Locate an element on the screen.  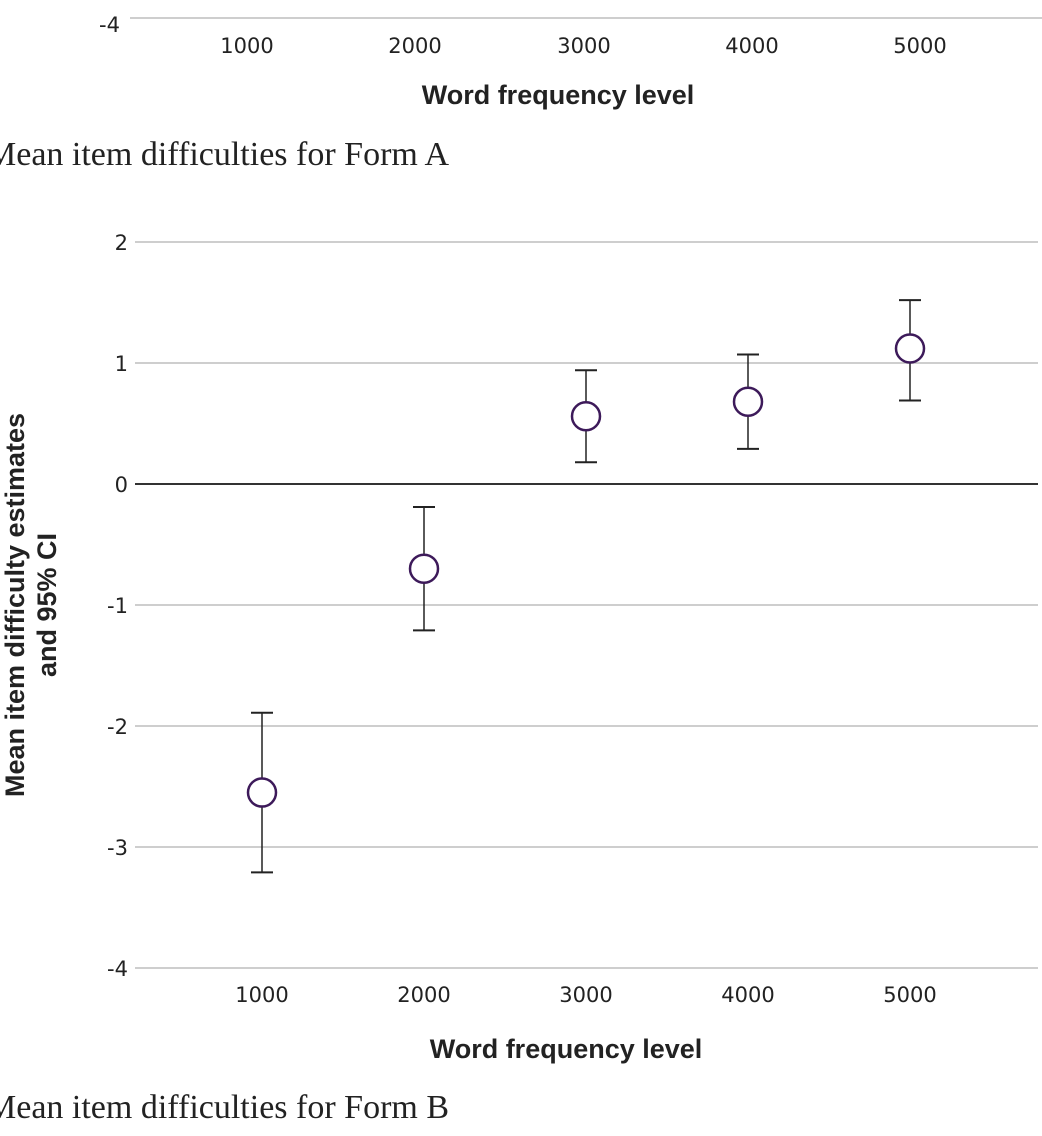
y-tick-label: -3 is located at coordinates (117, 848).